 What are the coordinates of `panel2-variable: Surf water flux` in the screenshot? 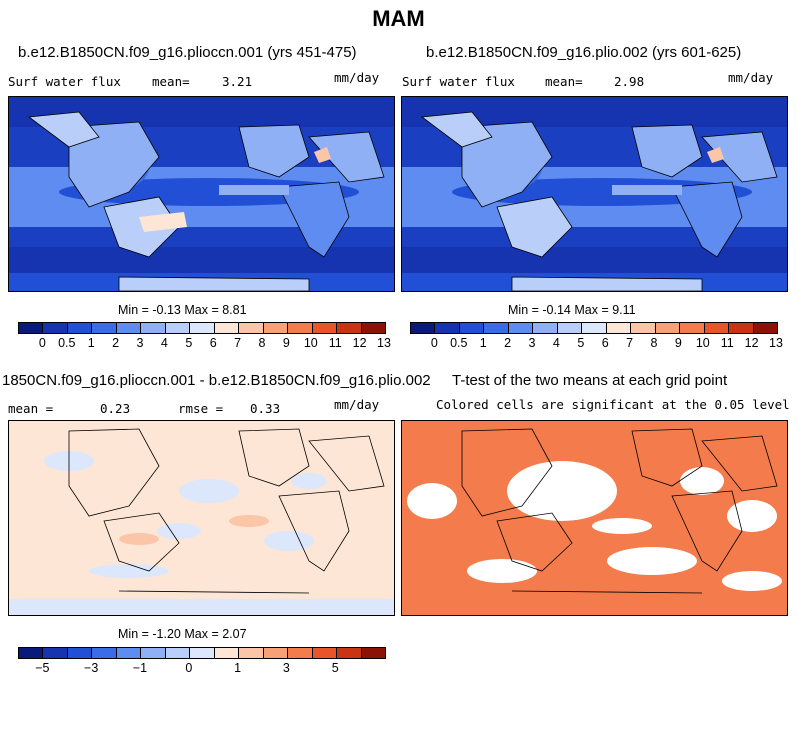 It's located at (458, 81).